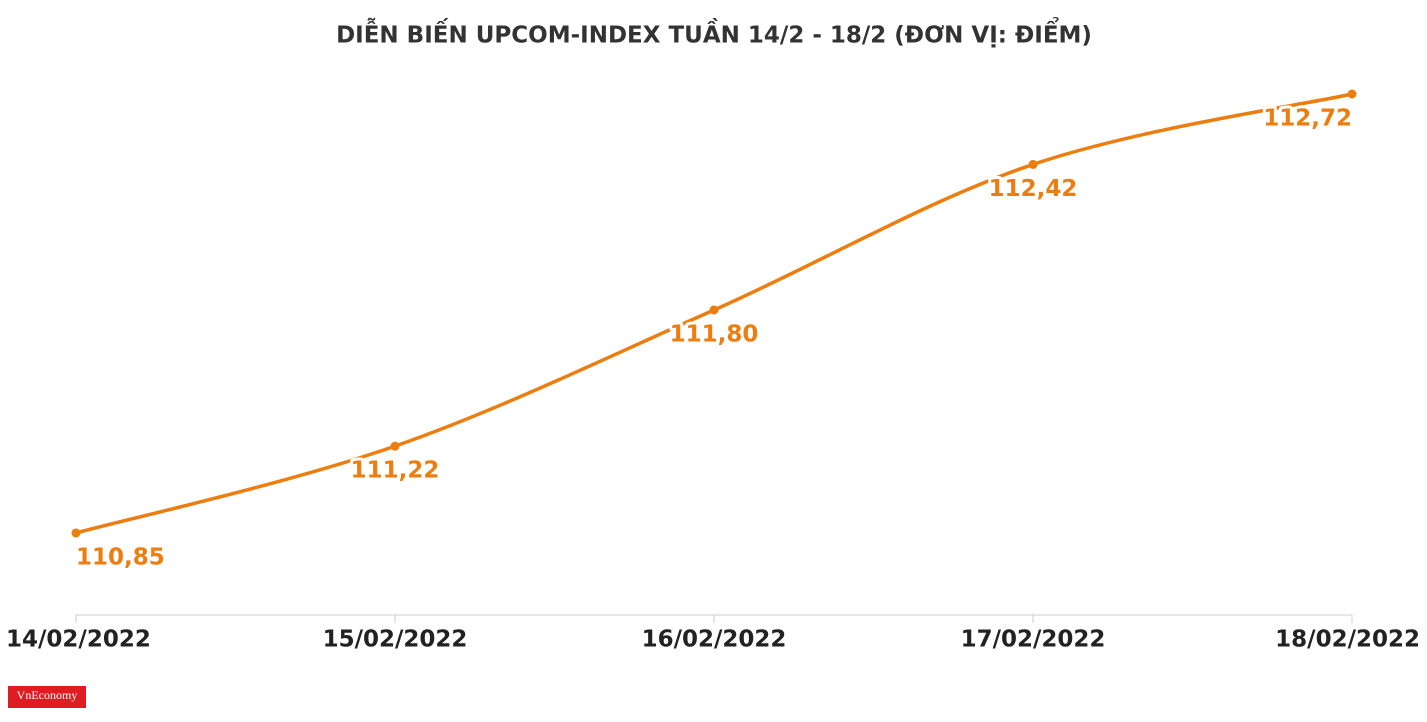 The image size is (1427, 722). I want to click on logo-box, so click(47, 697).